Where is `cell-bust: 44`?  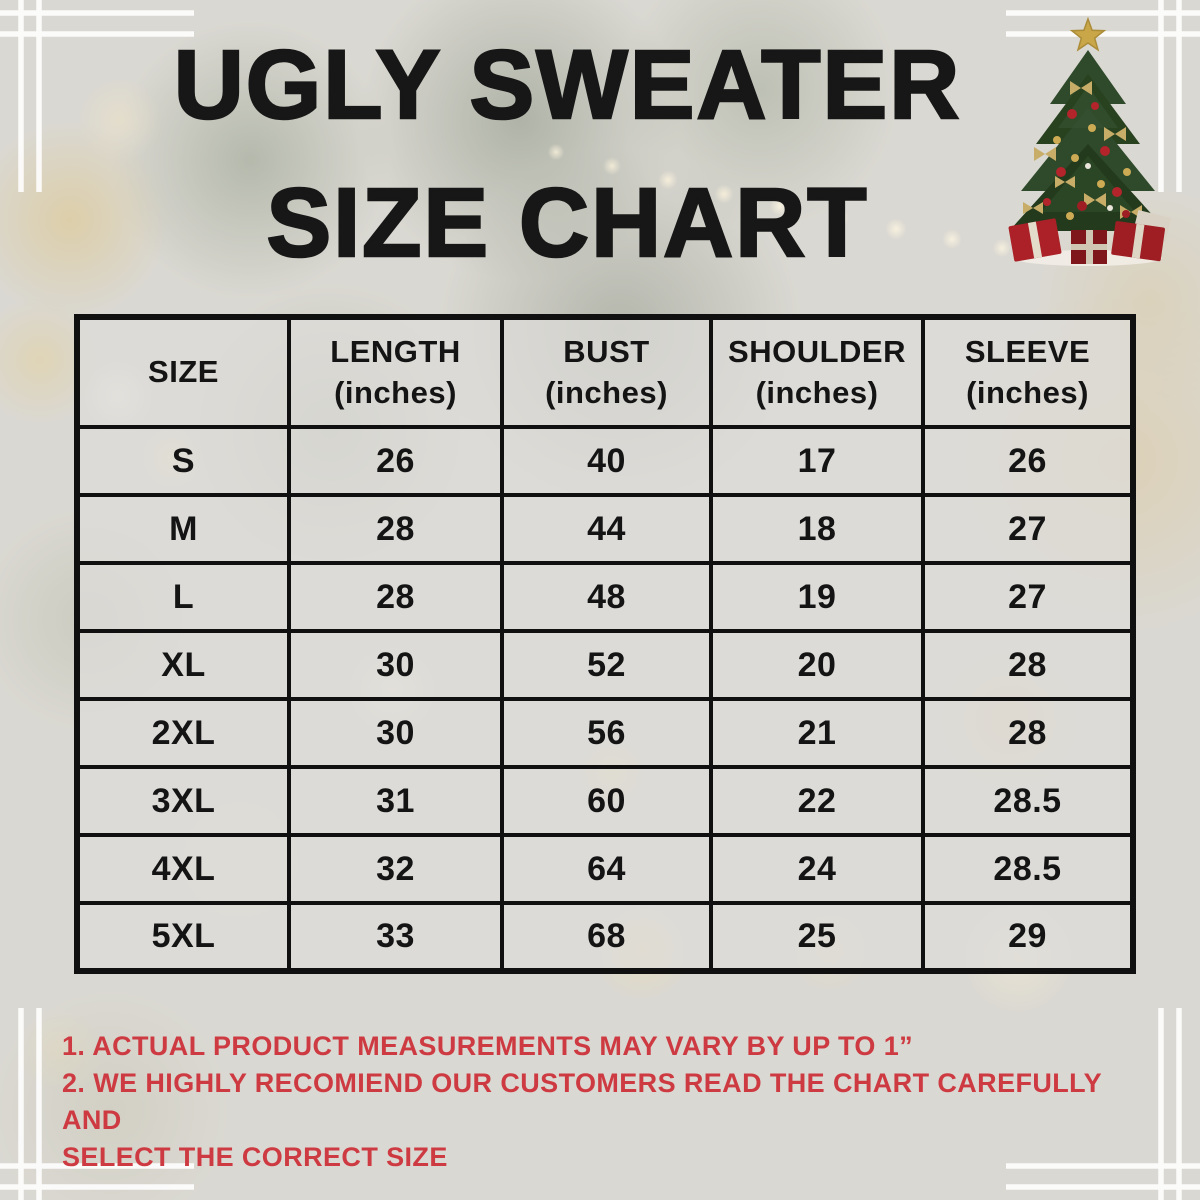
cell-bust: 44 is located at coordinates (606, 529).